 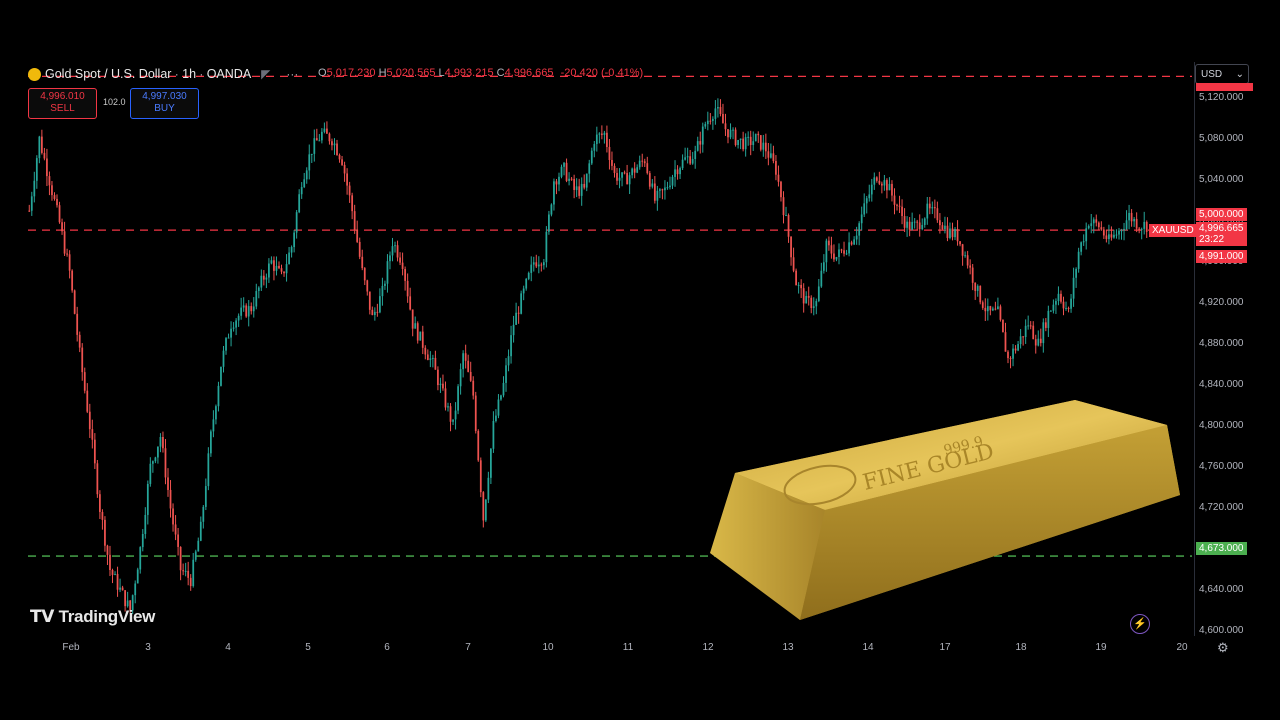 I want to click on settings-icon: ⚙, so click(x=1223, y=647).